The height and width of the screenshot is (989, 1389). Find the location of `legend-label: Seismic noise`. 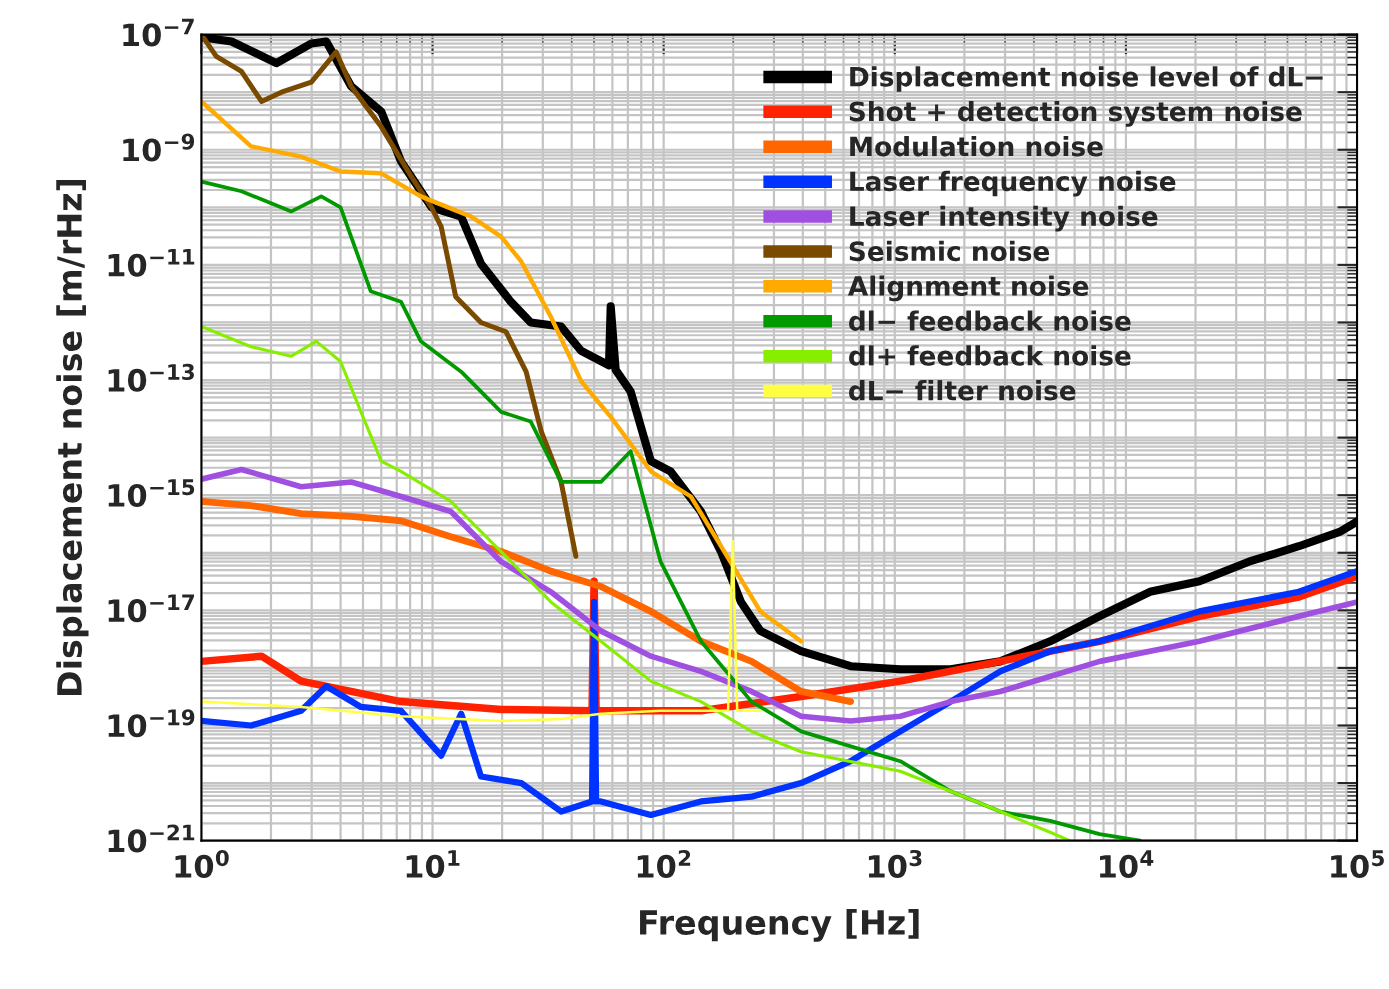

legend-label: Seismic noise is located at coordinates (949, 251).